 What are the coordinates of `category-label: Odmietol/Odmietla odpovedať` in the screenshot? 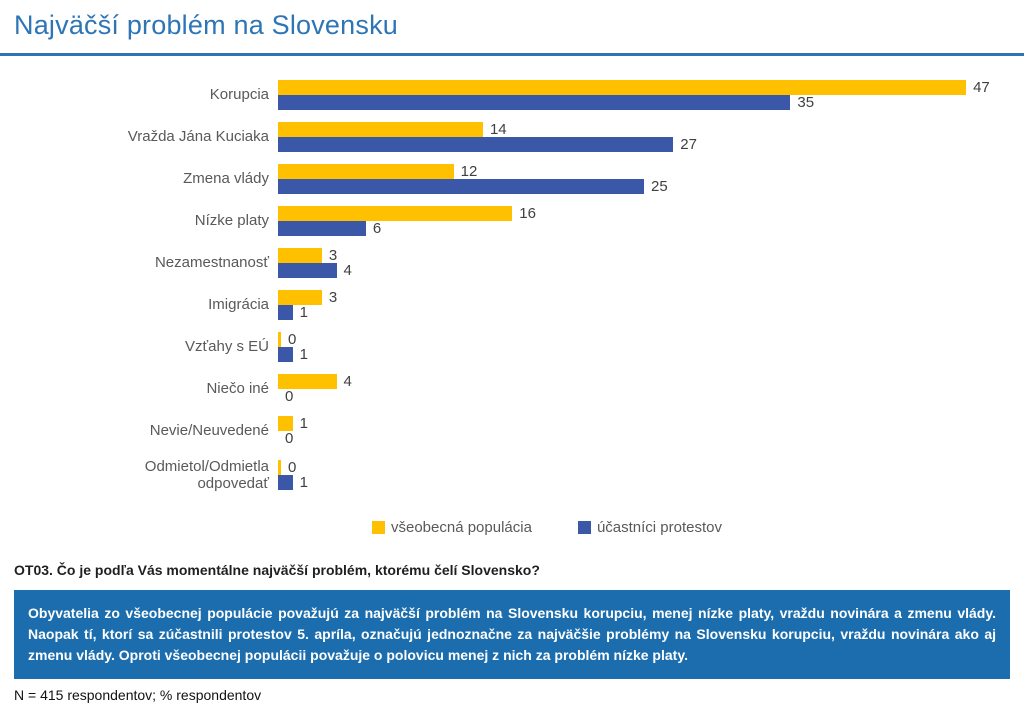 It's located at (206, 475).